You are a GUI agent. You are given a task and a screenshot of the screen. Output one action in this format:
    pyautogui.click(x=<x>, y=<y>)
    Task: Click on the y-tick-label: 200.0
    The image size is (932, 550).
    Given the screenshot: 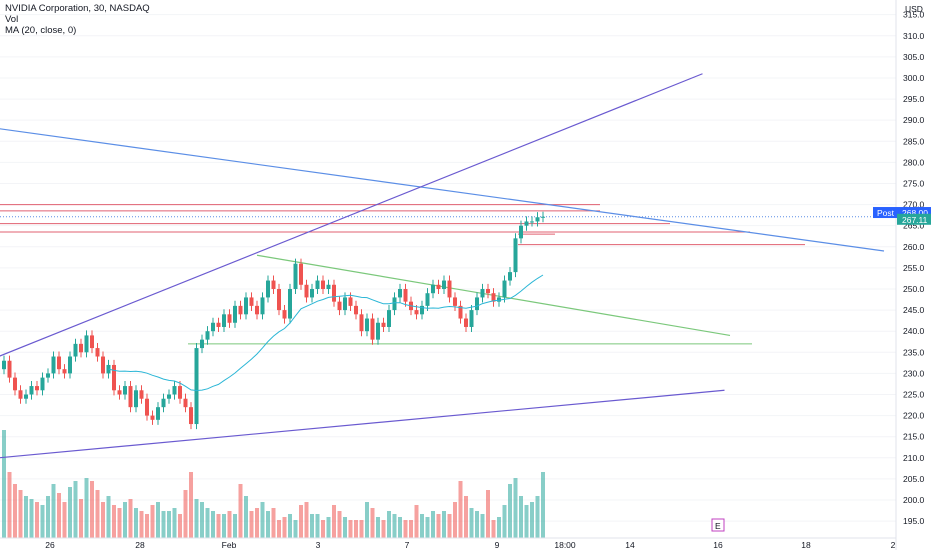 What is the action you would take?
    pyautogui.click(x=914, y=500)
    